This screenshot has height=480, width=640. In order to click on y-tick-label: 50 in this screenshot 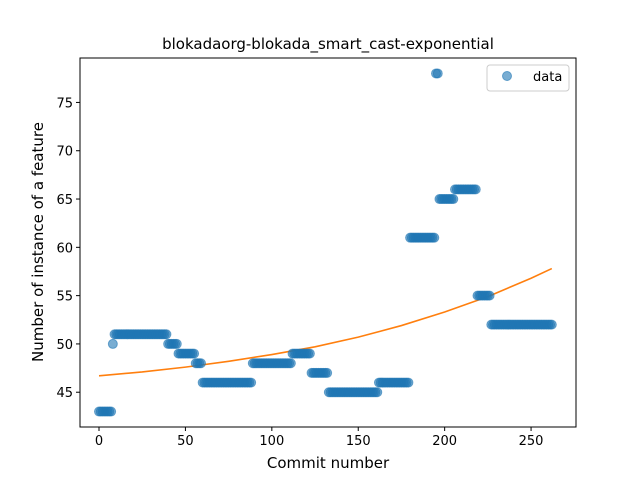, I will do `click(64, 345)`.